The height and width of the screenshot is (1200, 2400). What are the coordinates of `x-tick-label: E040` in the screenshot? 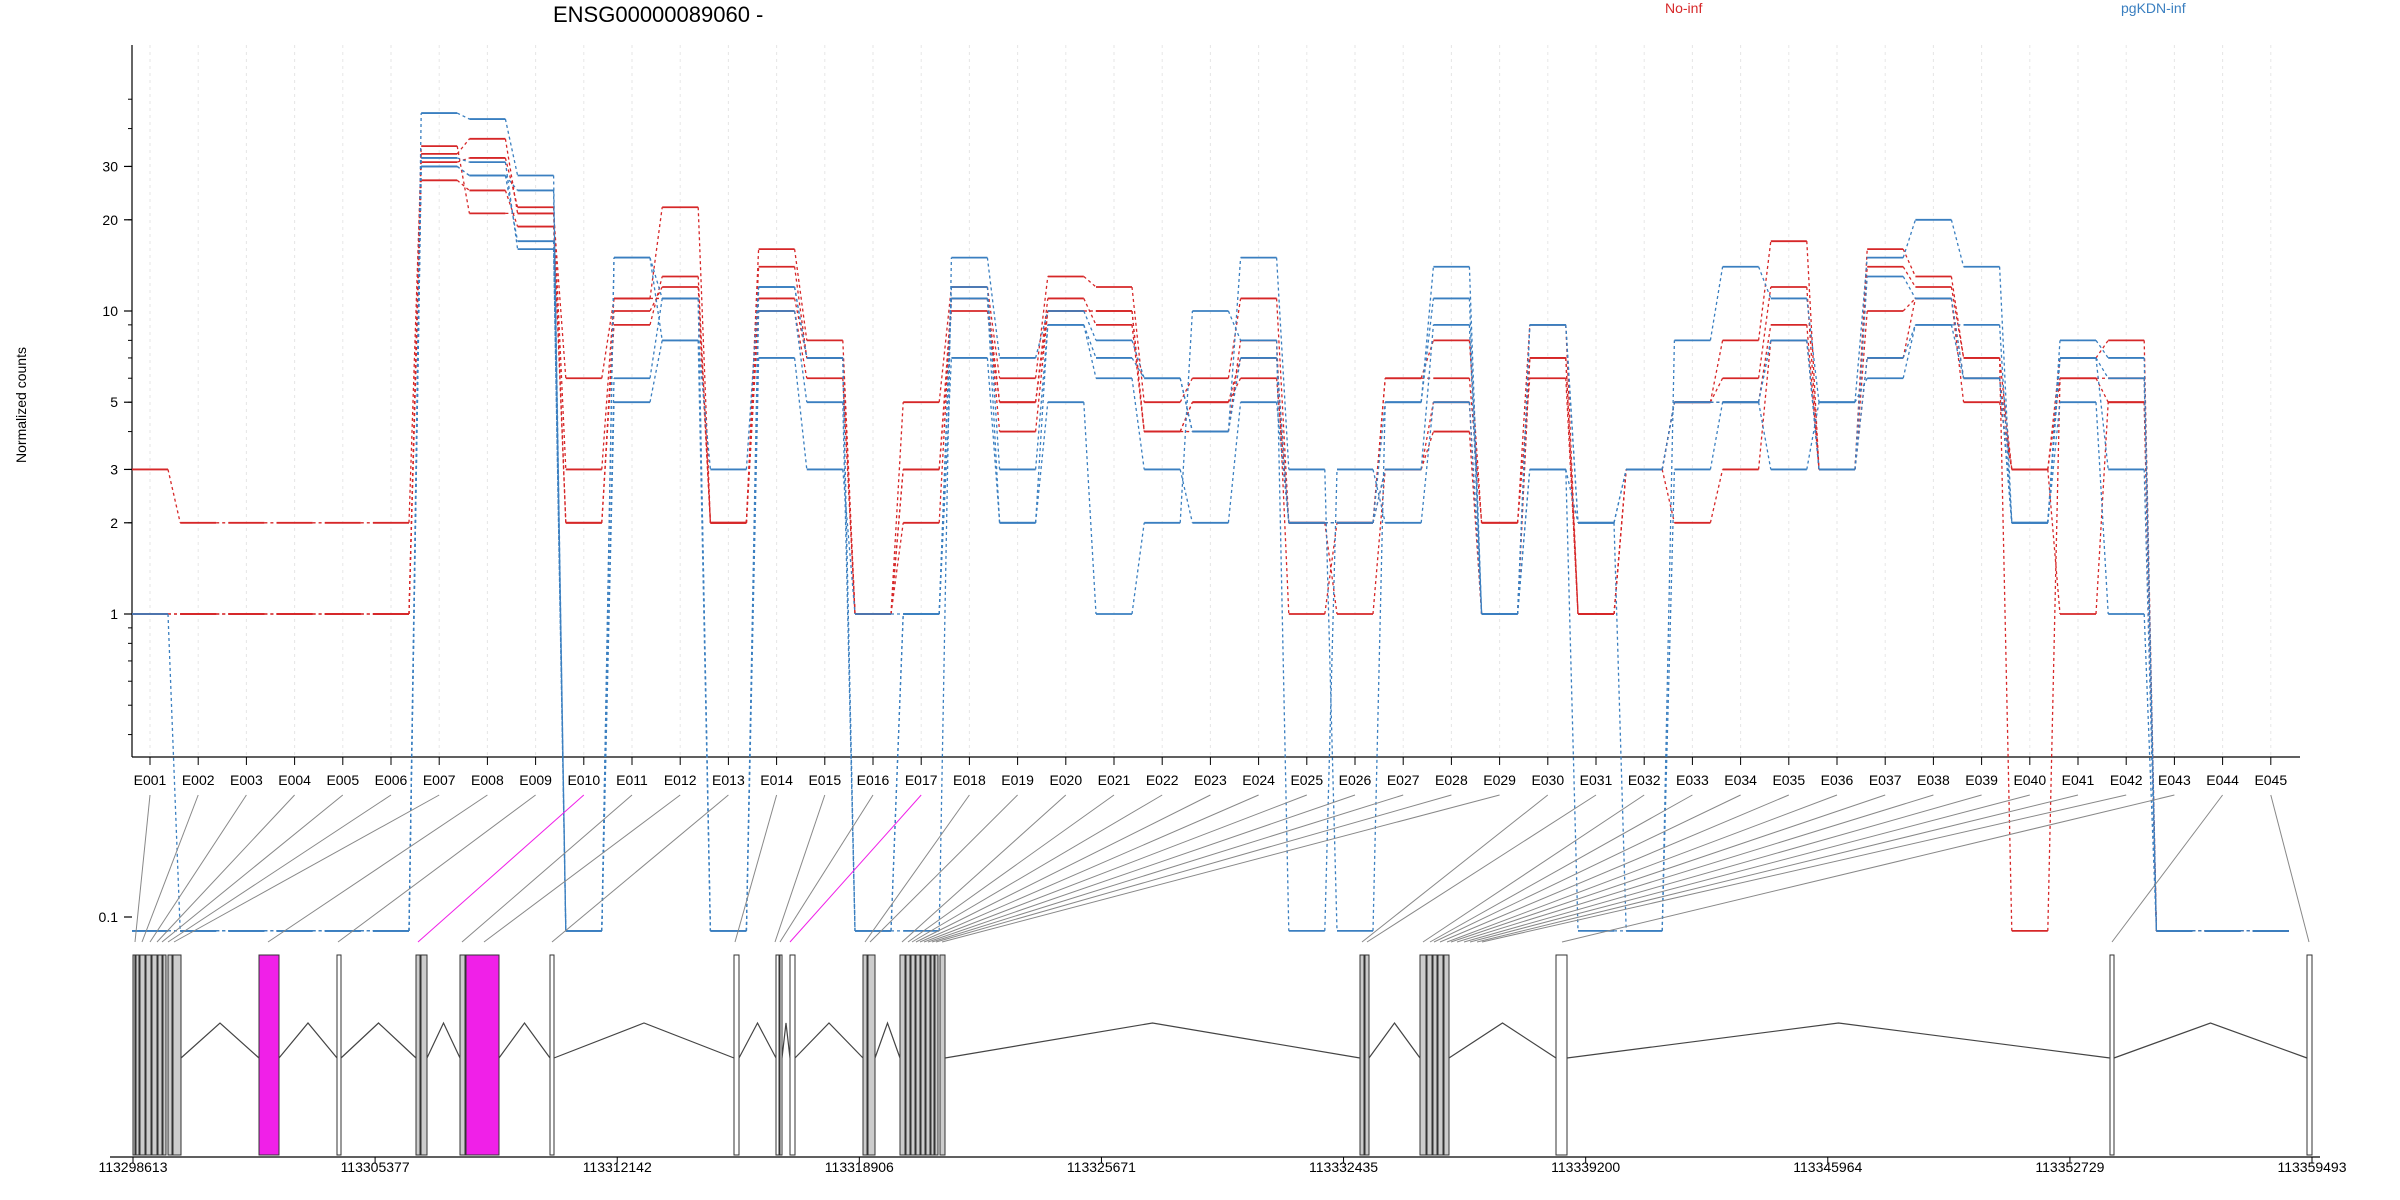 It's located at (2029, 780).